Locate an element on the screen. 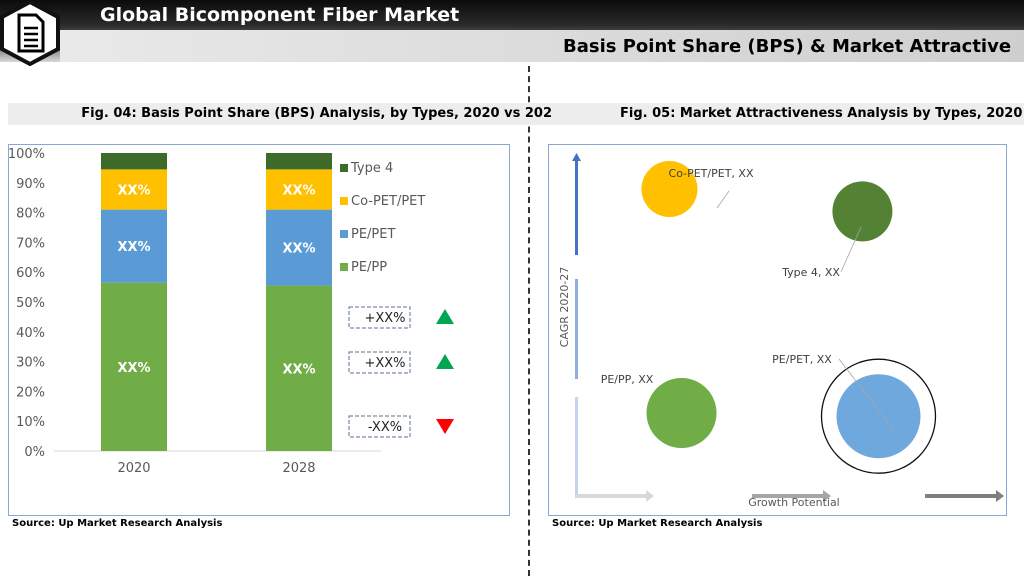  x-axis-bar-low is located at coordinates (611, 496).